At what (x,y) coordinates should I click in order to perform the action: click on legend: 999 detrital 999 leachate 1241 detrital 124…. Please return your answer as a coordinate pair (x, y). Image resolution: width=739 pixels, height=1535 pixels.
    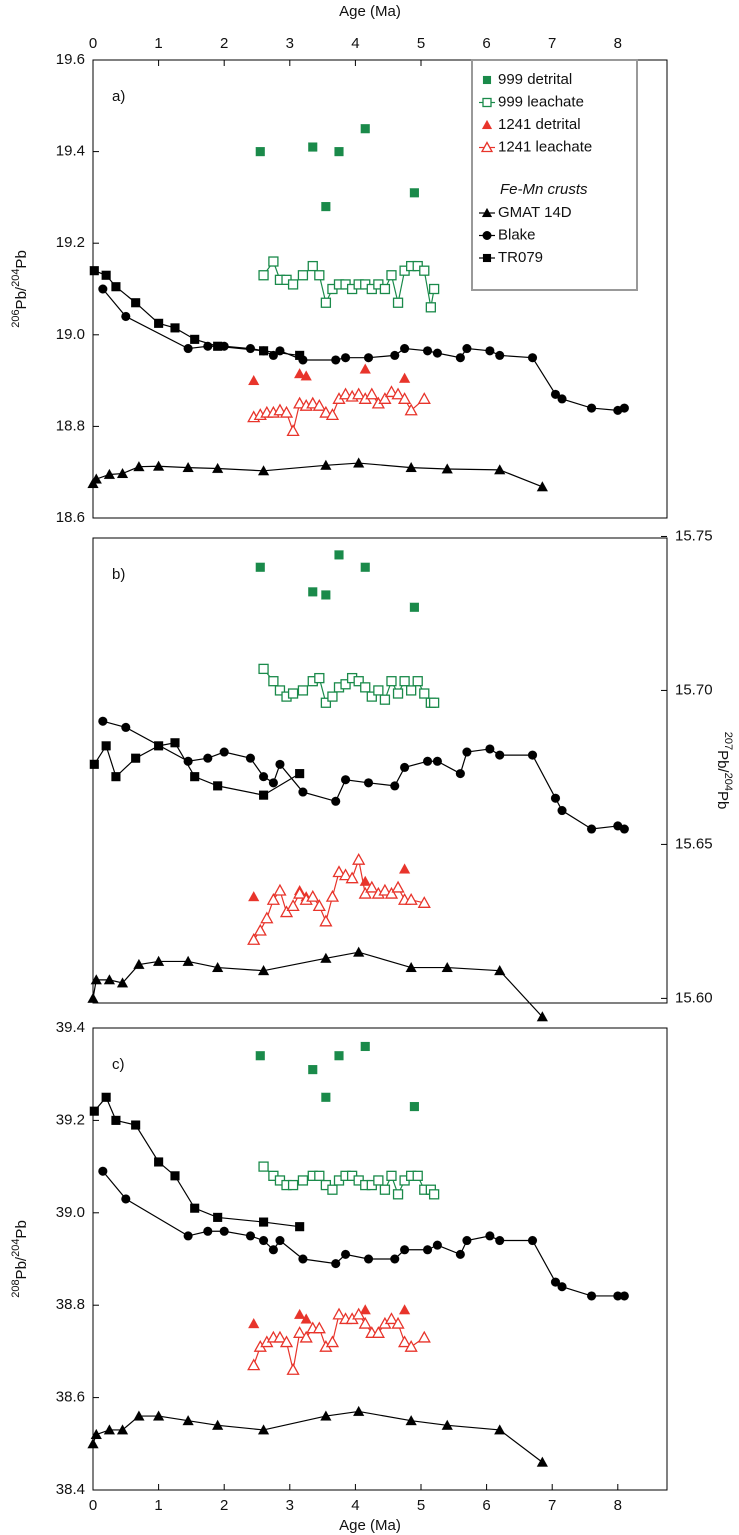
    Looking at the image, I should click on (554, 175).